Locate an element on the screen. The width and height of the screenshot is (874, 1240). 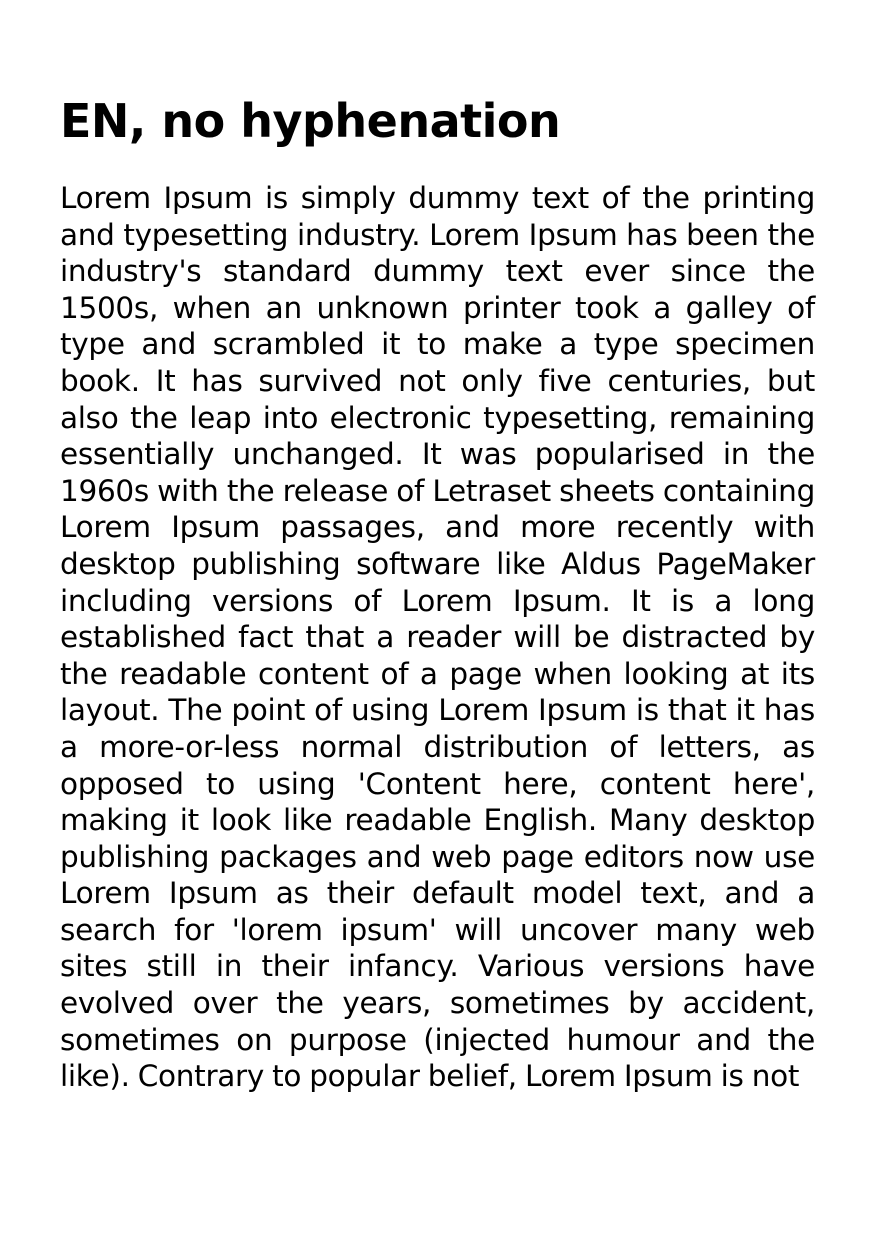
document-title: EN, no hyphenation is located at coordinates (310, 121).